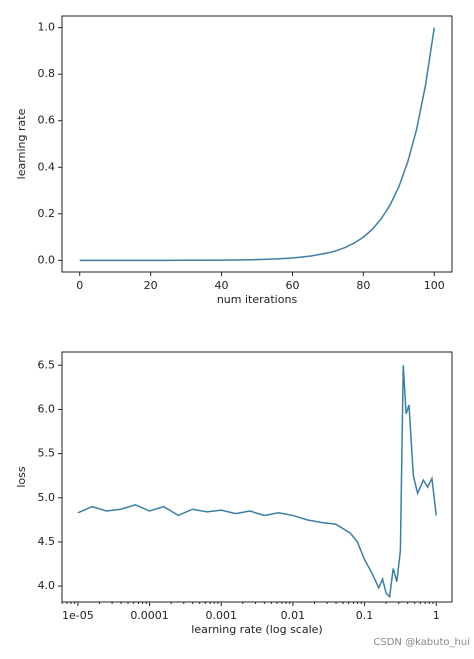 The width and height of the screenshot is (474, 659). What do you see at coordinates (257, 299) in the screenshot?
I see `x-axis-label: num iterations` at bounding box center [257, 299].